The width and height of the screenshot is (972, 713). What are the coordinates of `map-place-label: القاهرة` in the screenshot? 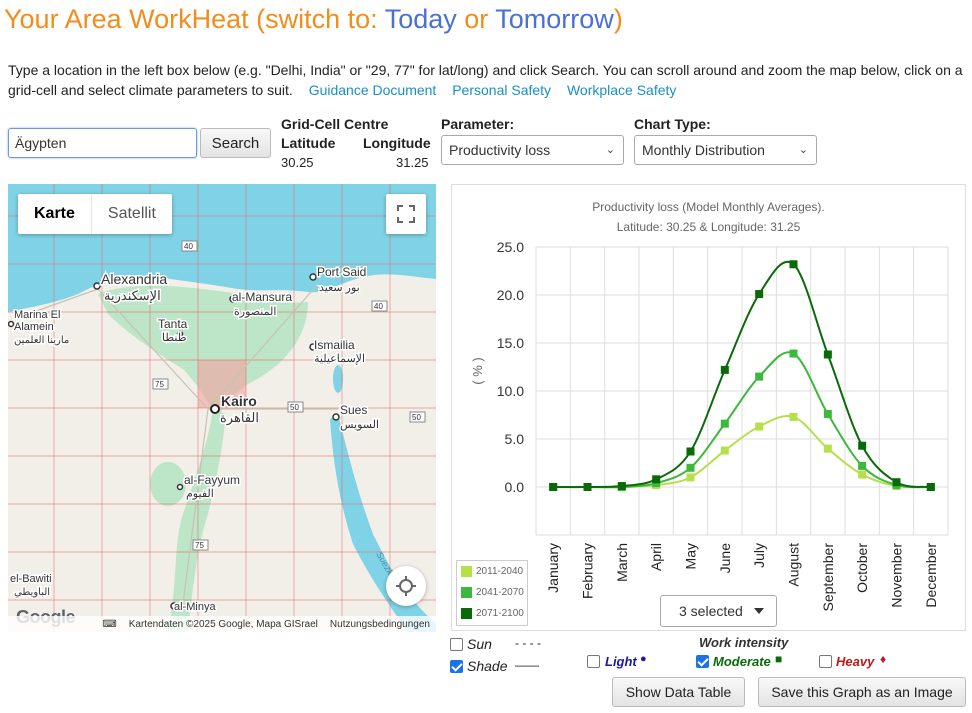 It's located at (239, 418).